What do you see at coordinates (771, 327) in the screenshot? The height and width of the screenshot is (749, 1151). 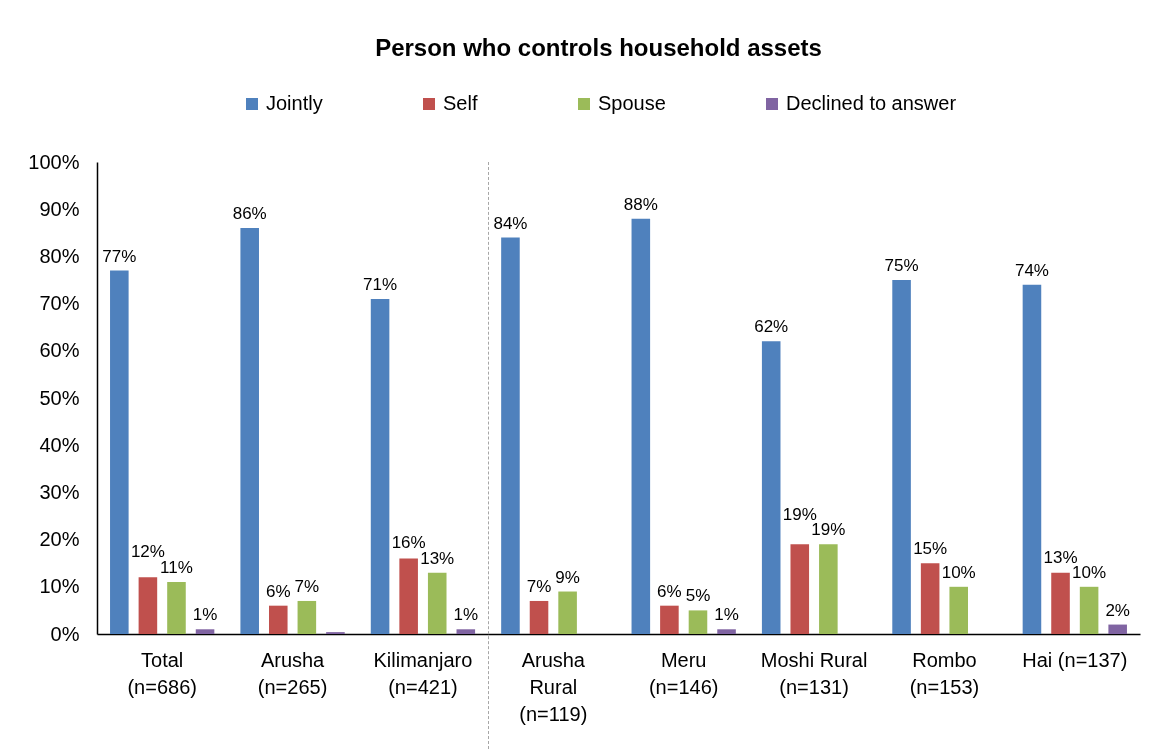 I see `data-label: 62%` at bounding box center [771, 327].